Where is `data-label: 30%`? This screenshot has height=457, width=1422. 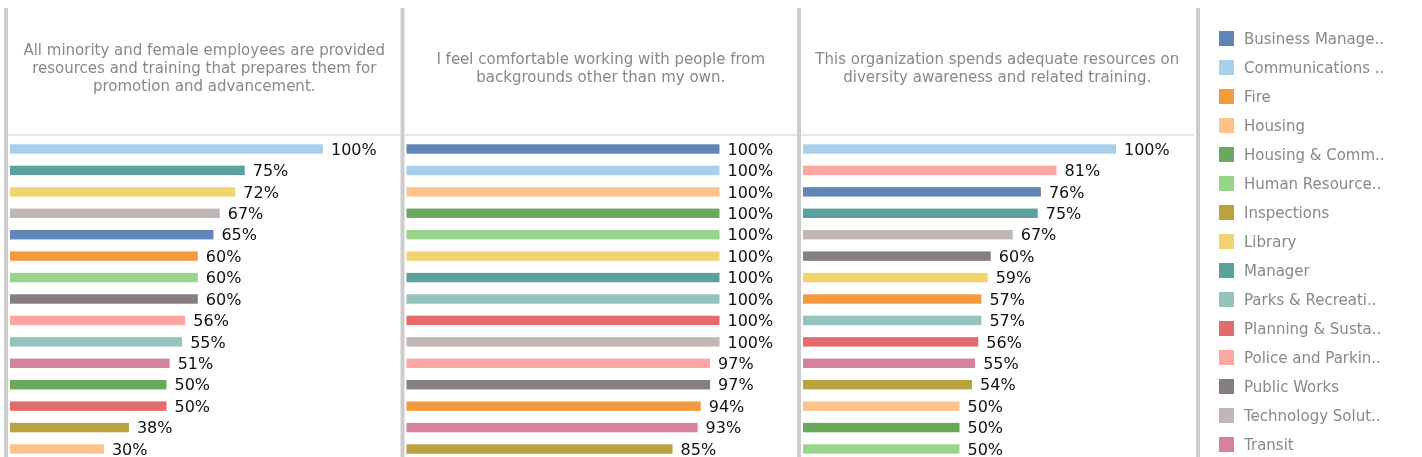 data-label: 30% is located at coordinates (129, 448).